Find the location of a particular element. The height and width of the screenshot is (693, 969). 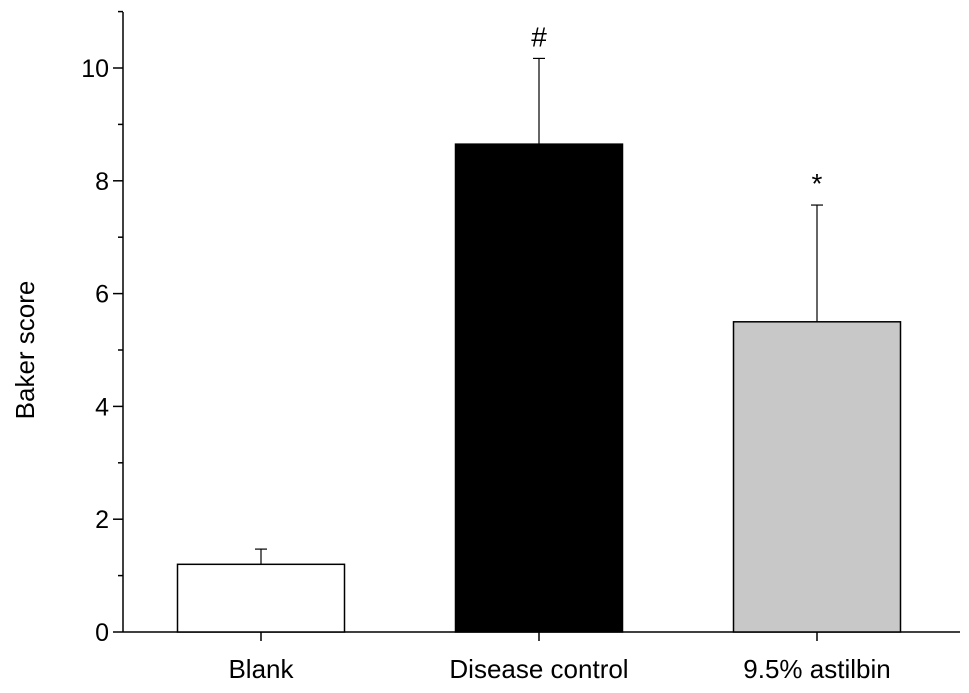

x-category-label: Disease control is located at coordinates (538, 669).